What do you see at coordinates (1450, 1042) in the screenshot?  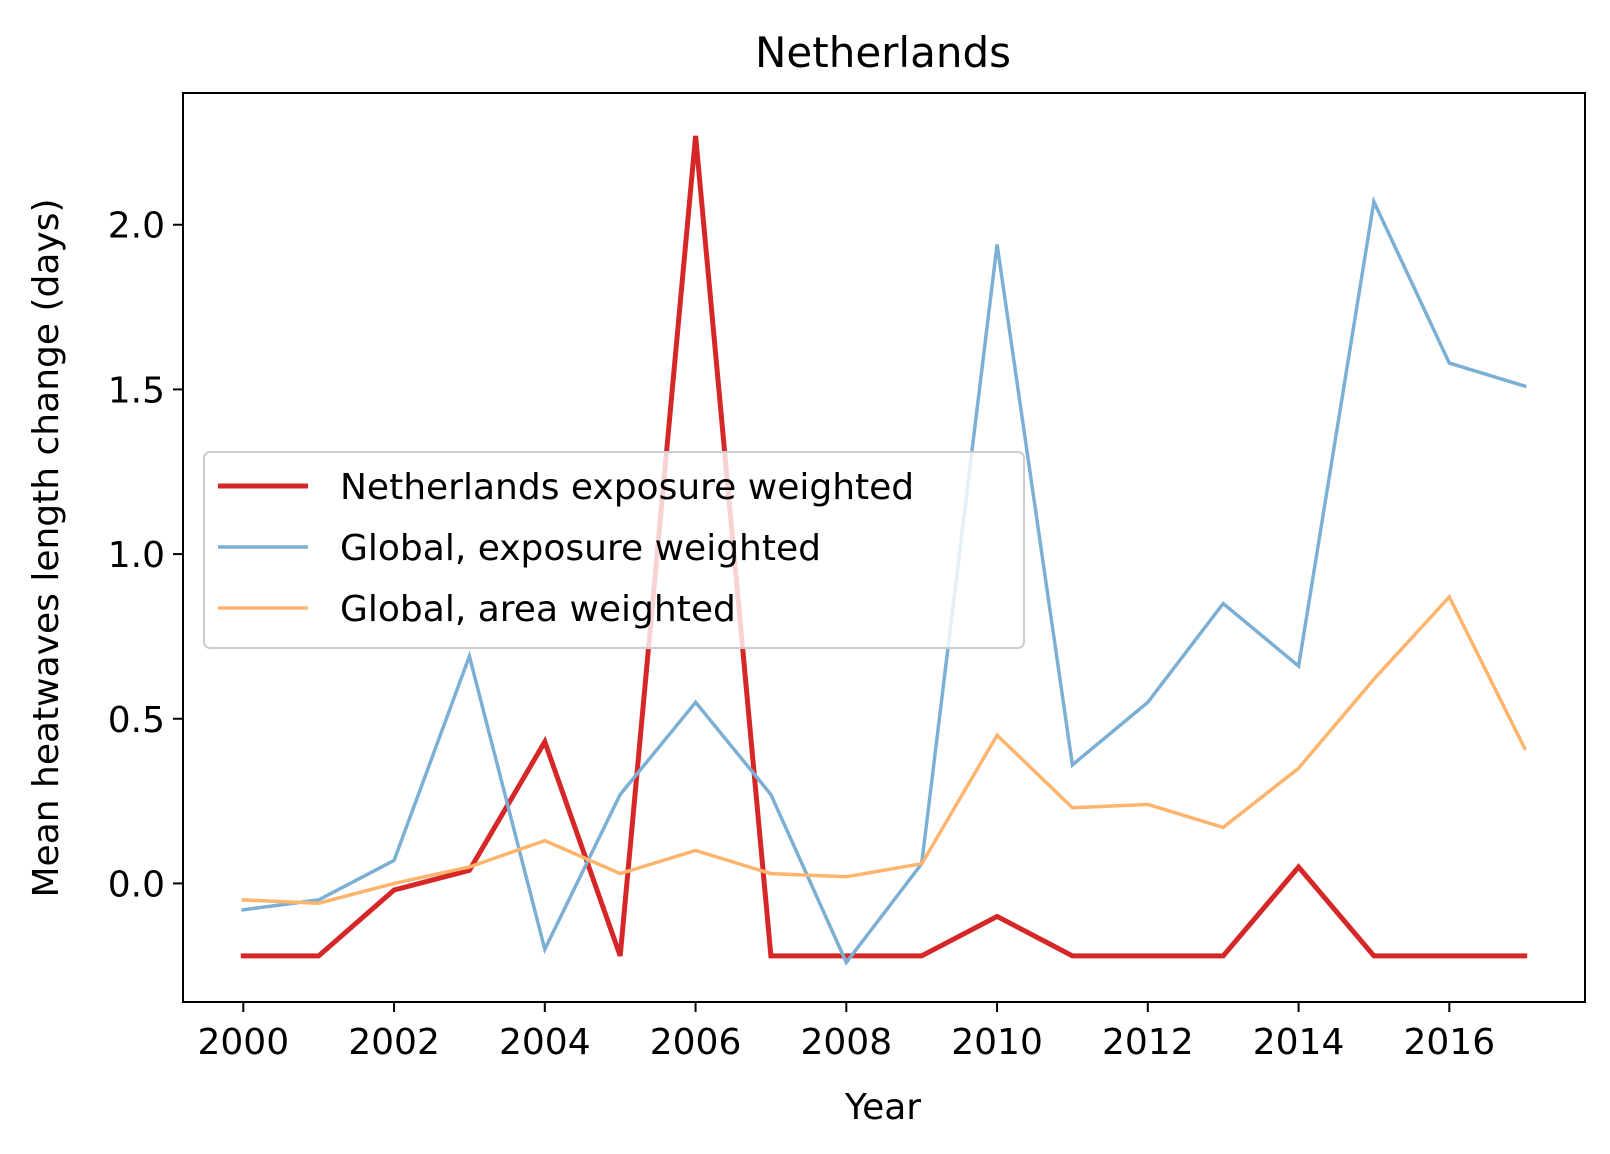 I see `x-tick-label: 2016` at bounding box center [1450, 1042].